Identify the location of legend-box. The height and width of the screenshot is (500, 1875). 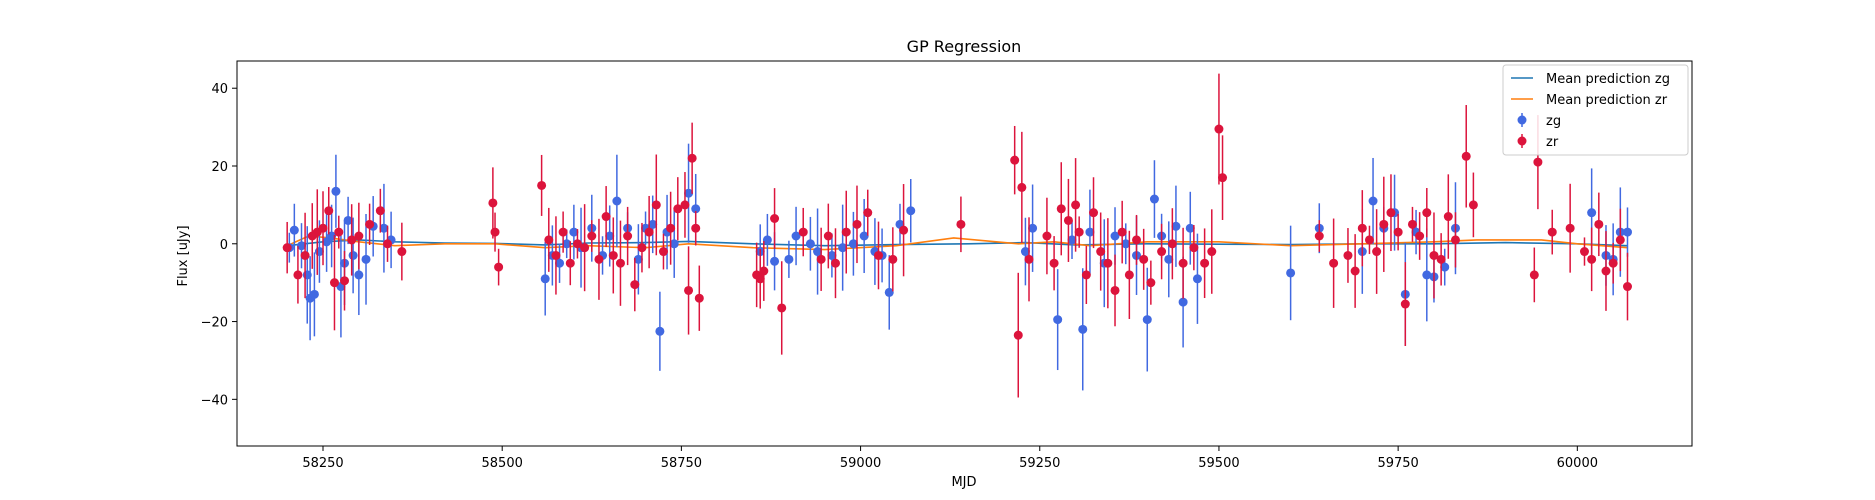
(1595, 110).